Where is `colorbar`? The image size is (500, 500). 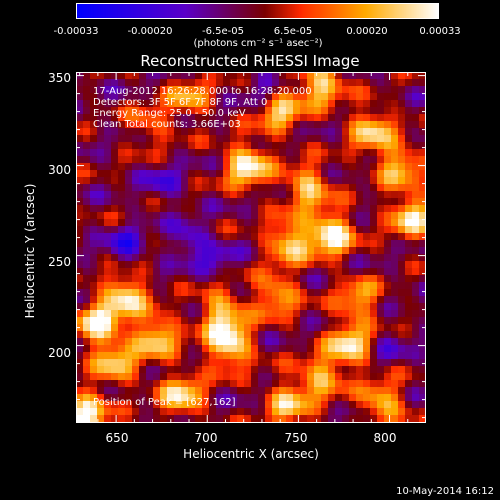 colorbar is located at coordinates (257, 11).